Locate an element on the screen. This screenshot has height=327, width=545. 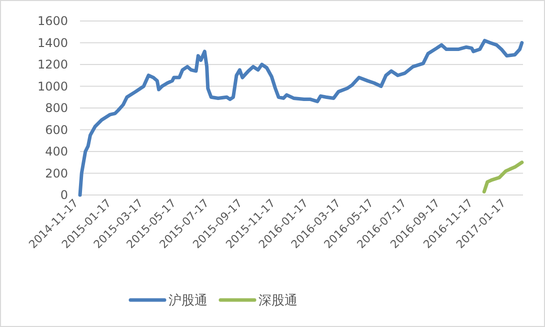
line-series is located at coordinates (503, 177).